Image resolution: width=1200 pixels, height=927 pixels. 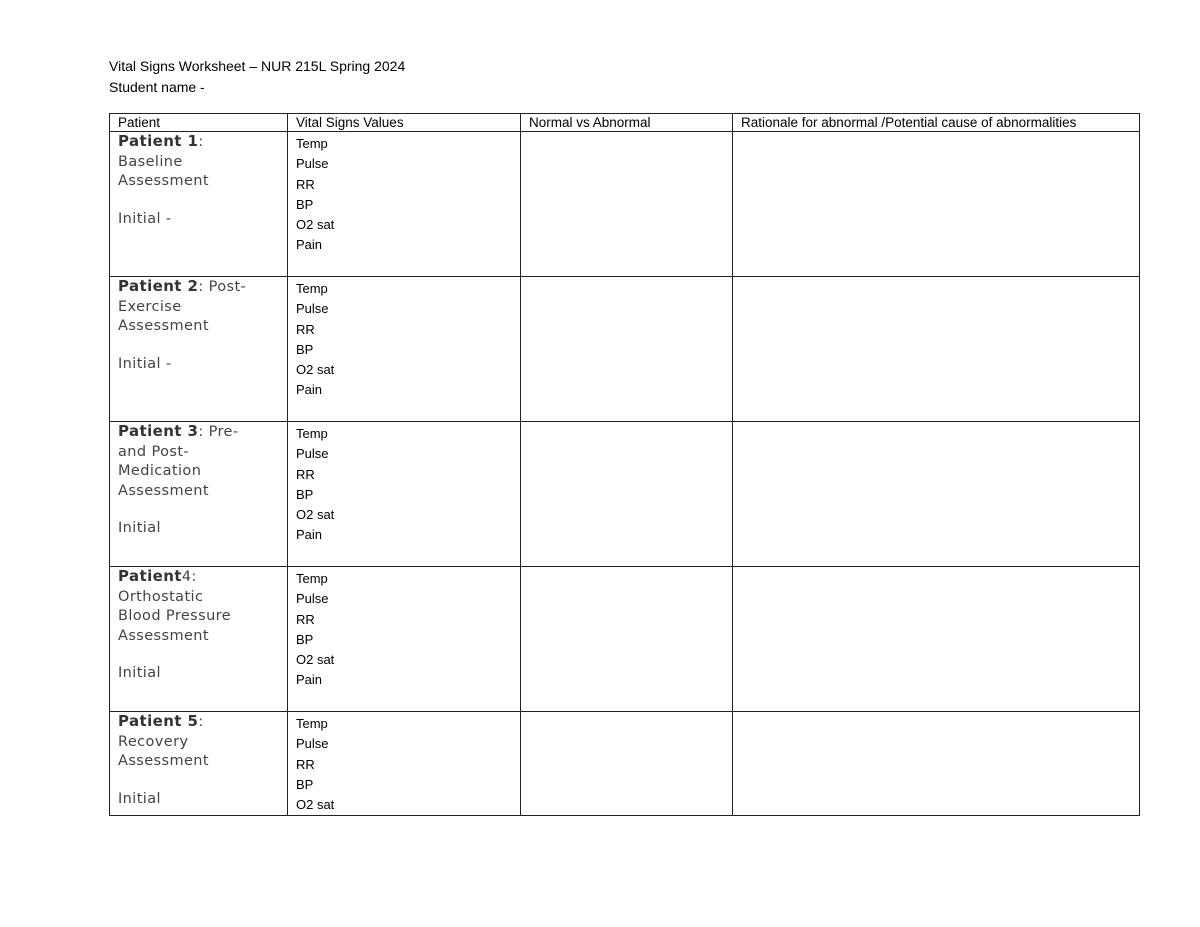 I want to click on patient-description-line: Baseline, so click(x=150, y=161).